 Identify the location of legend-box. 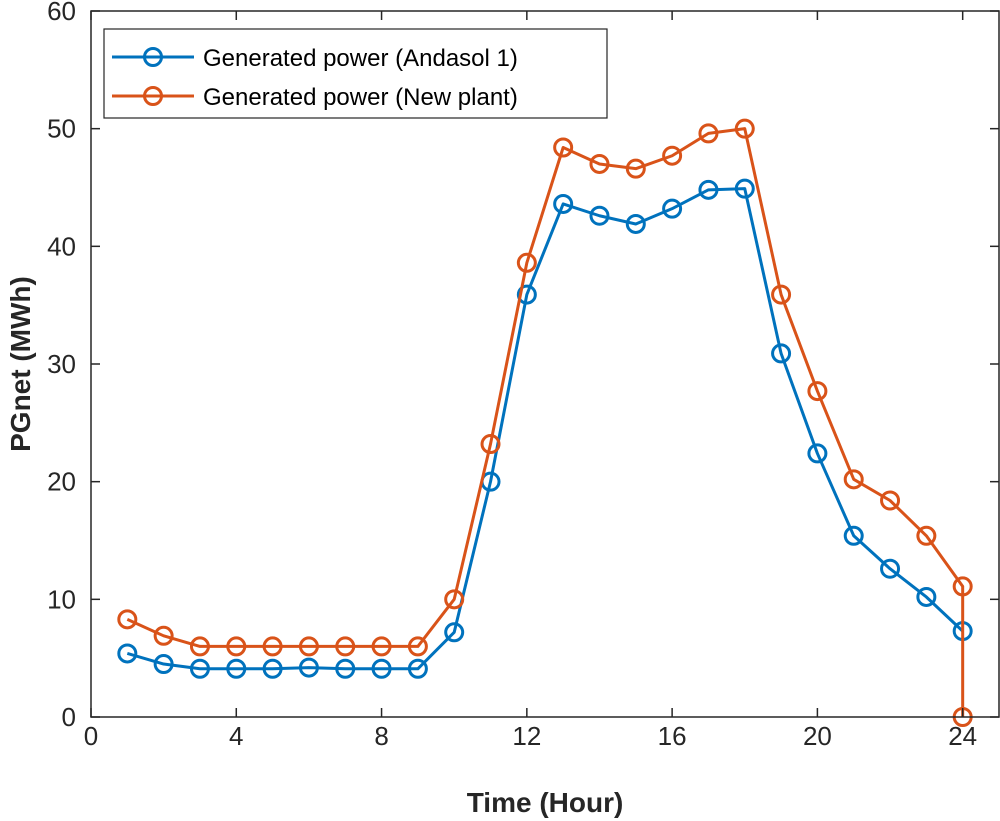
(355, 73).